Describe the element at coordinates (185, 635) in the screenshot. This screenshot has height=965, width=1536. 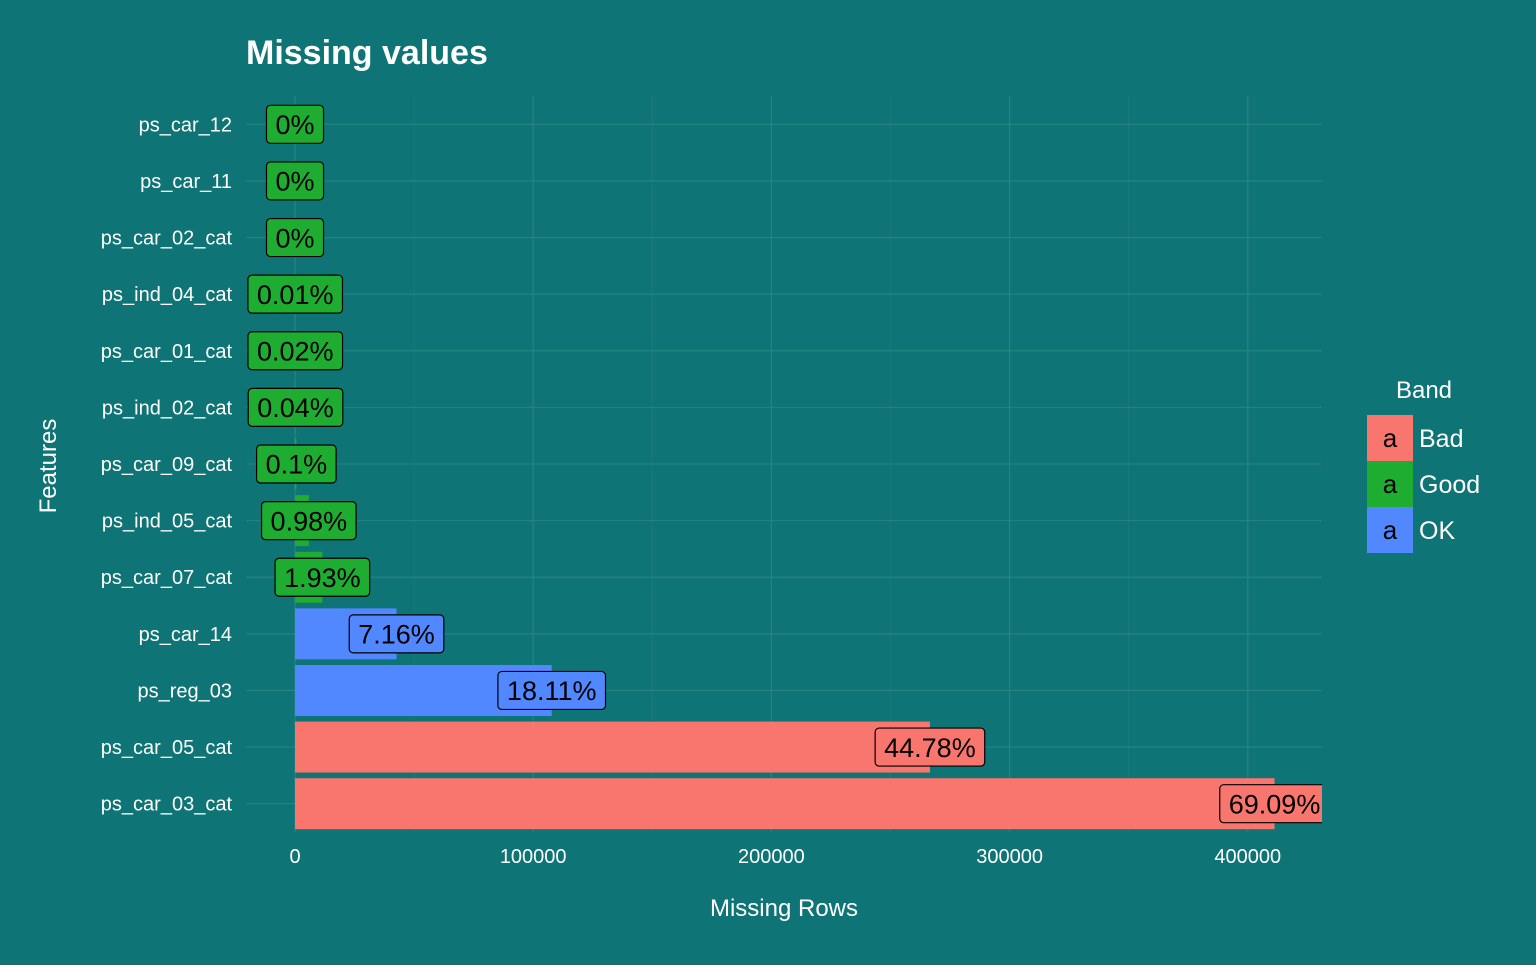
I see `y-tick-label: ps_car_14` at that location.